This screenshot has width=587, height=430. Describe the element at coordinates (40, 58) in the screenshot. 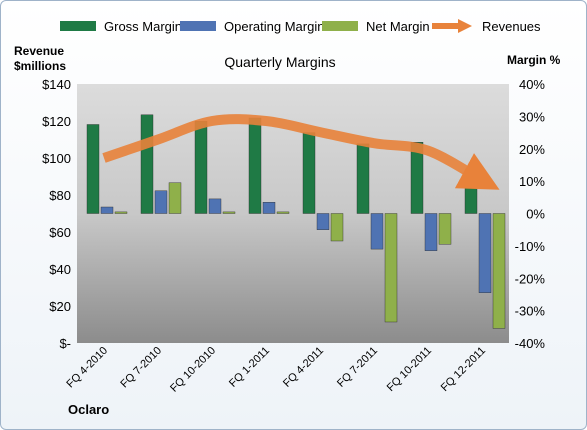

I see `left-axis-title: Revenue $millions` at that location.